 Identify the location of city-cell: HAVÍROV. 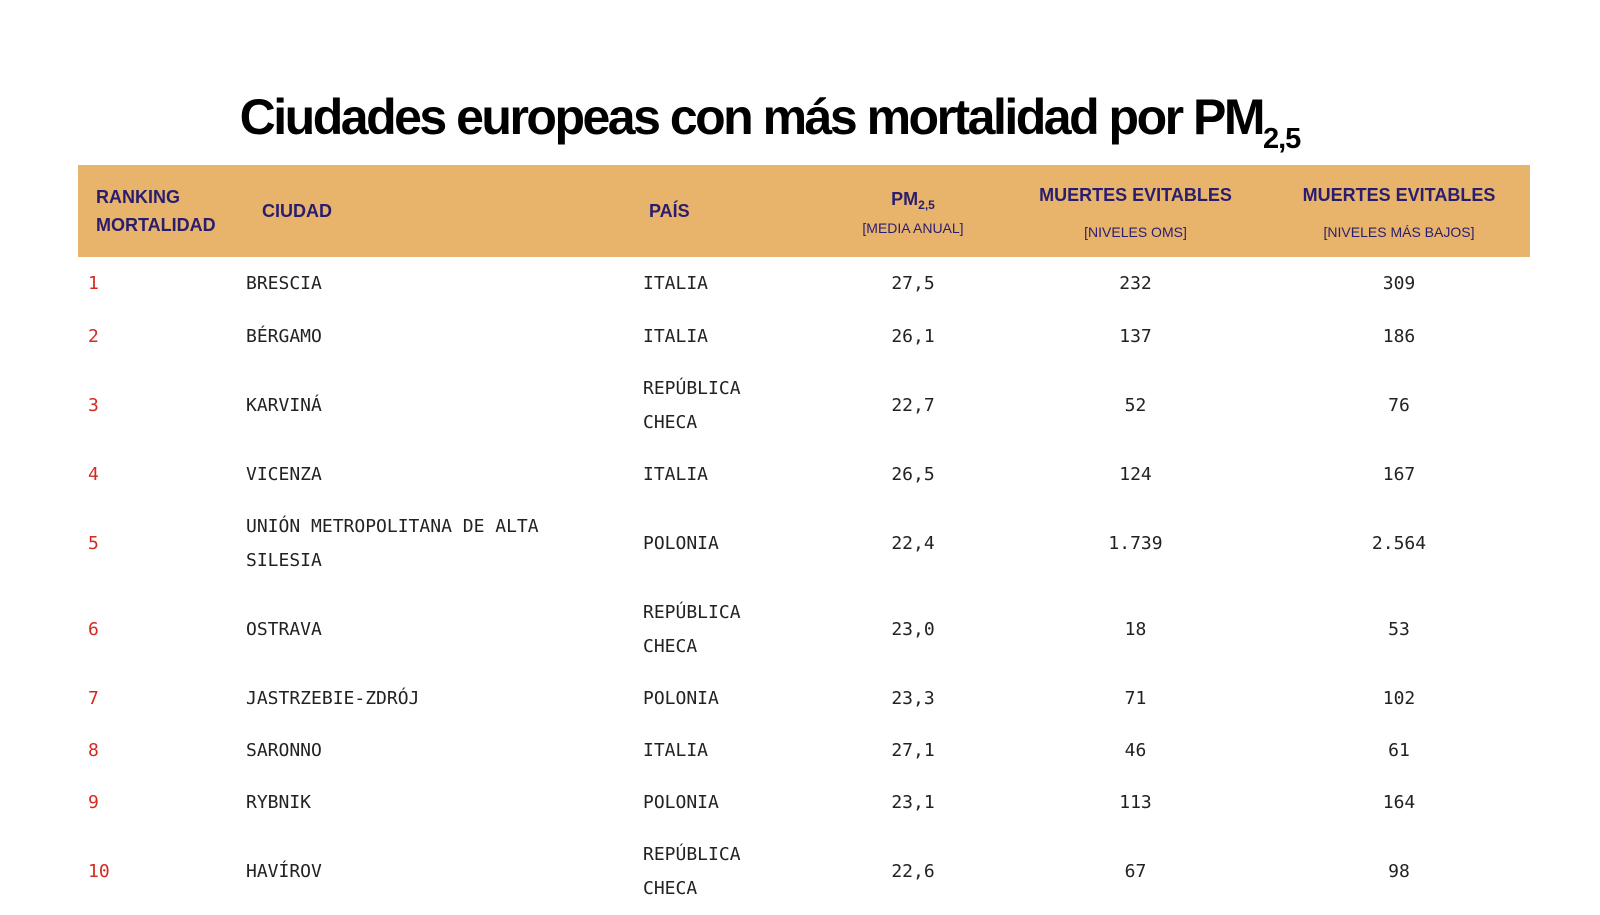
(284, 871).